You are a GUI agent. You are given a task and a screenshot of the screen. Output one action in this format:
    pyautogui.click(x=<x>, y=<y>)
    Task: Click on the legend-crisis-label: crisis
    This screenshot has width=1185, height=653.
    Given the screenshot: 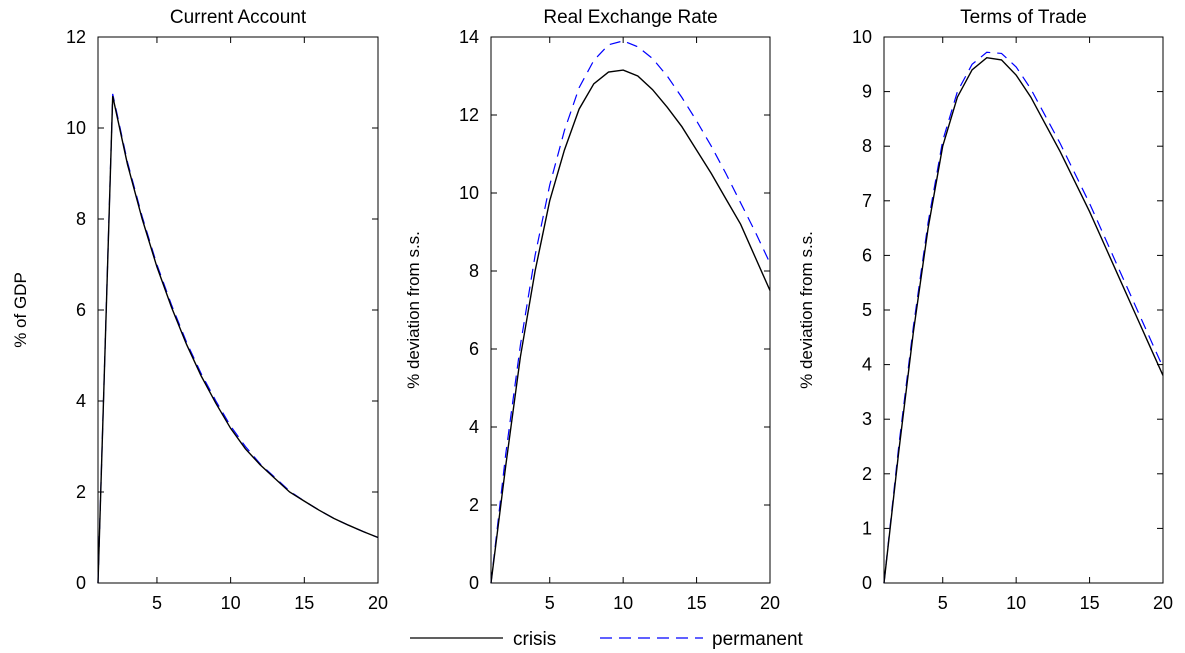 What is the action you would take?
    pyautogui.click(x=534, y=639)
    